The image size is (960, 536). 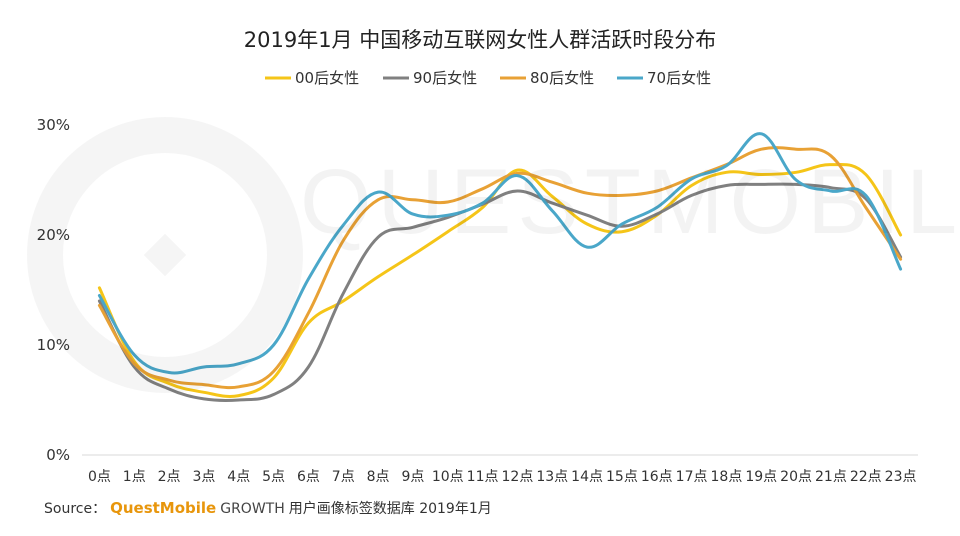 What do you see at coordinates (53, 235) in the screenshot?
I see `y-tick-label: 20%` at bounding box center [53, 235].